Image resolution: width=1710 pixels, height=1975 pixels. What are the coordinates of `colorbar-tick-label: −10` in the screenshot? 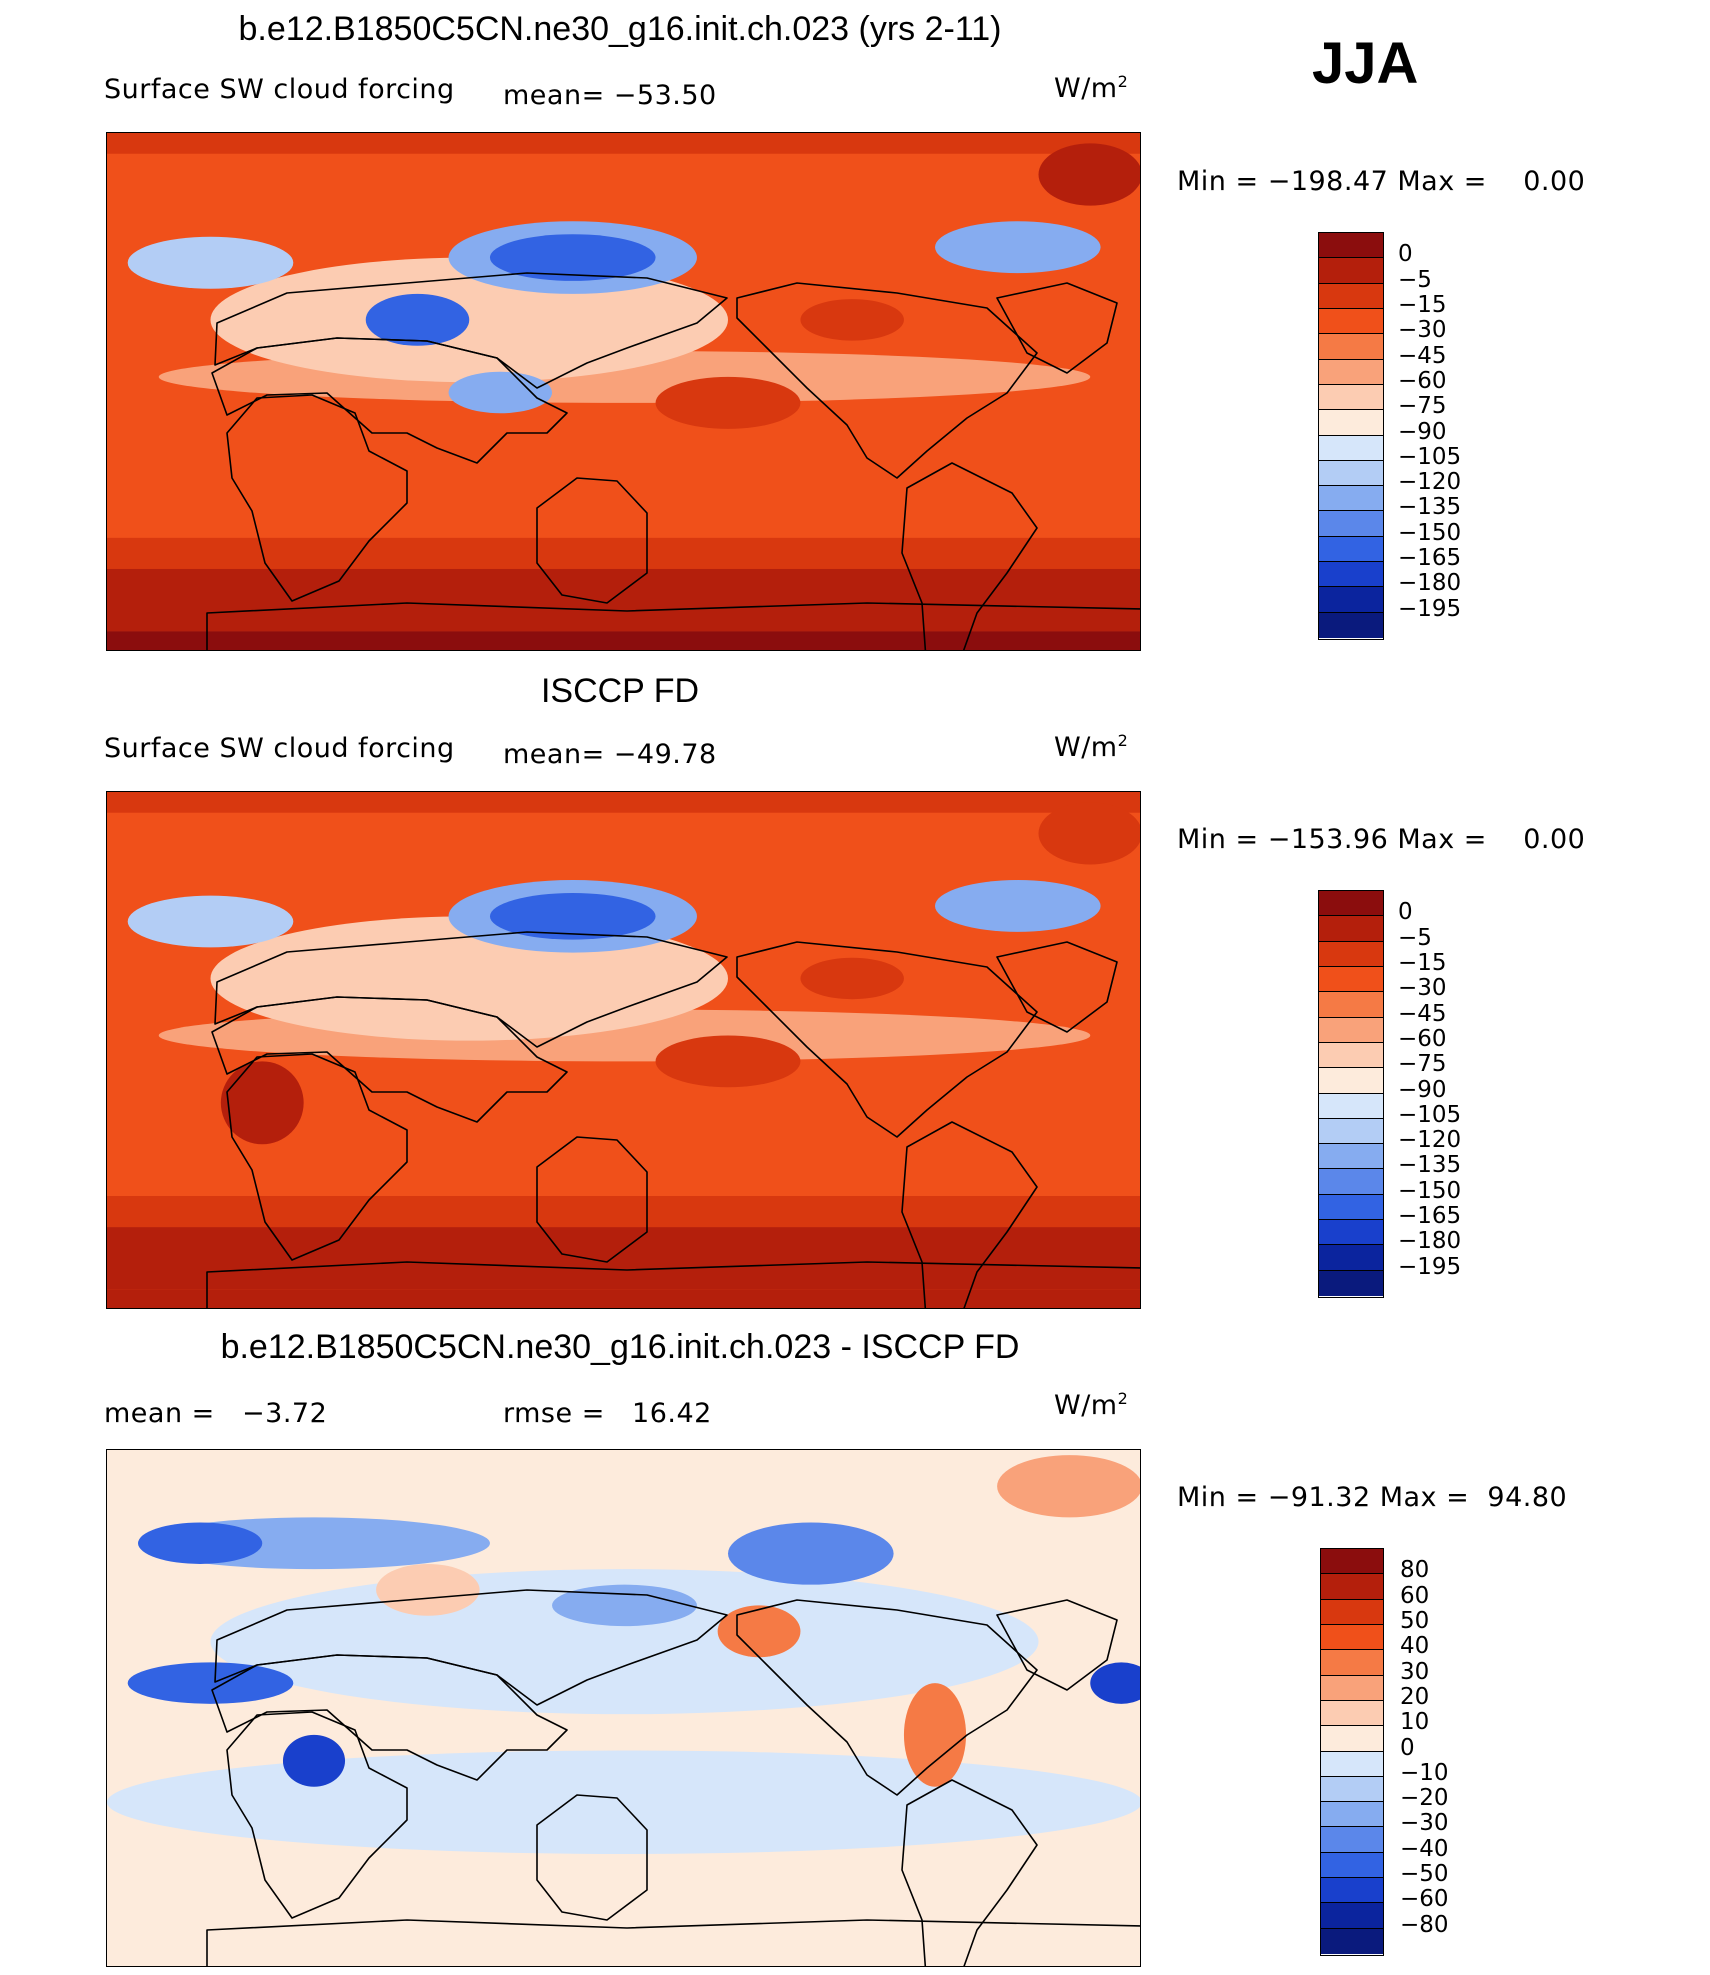 It's located at (1424, 1772).